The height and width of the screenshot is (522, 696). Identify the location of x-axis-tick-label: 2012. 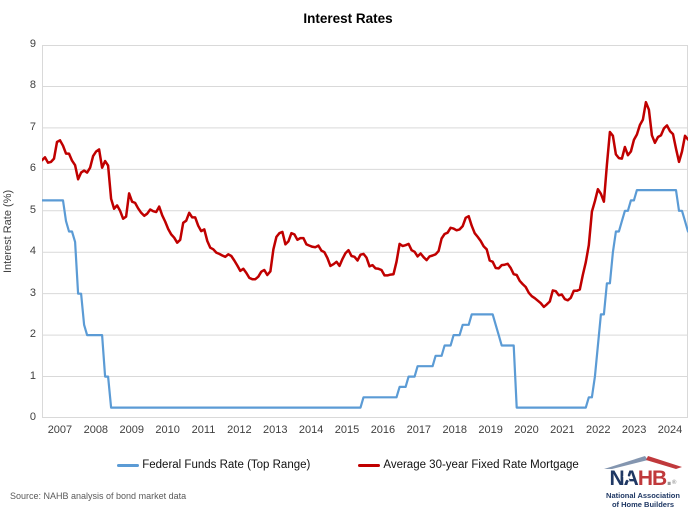
(239, 430).